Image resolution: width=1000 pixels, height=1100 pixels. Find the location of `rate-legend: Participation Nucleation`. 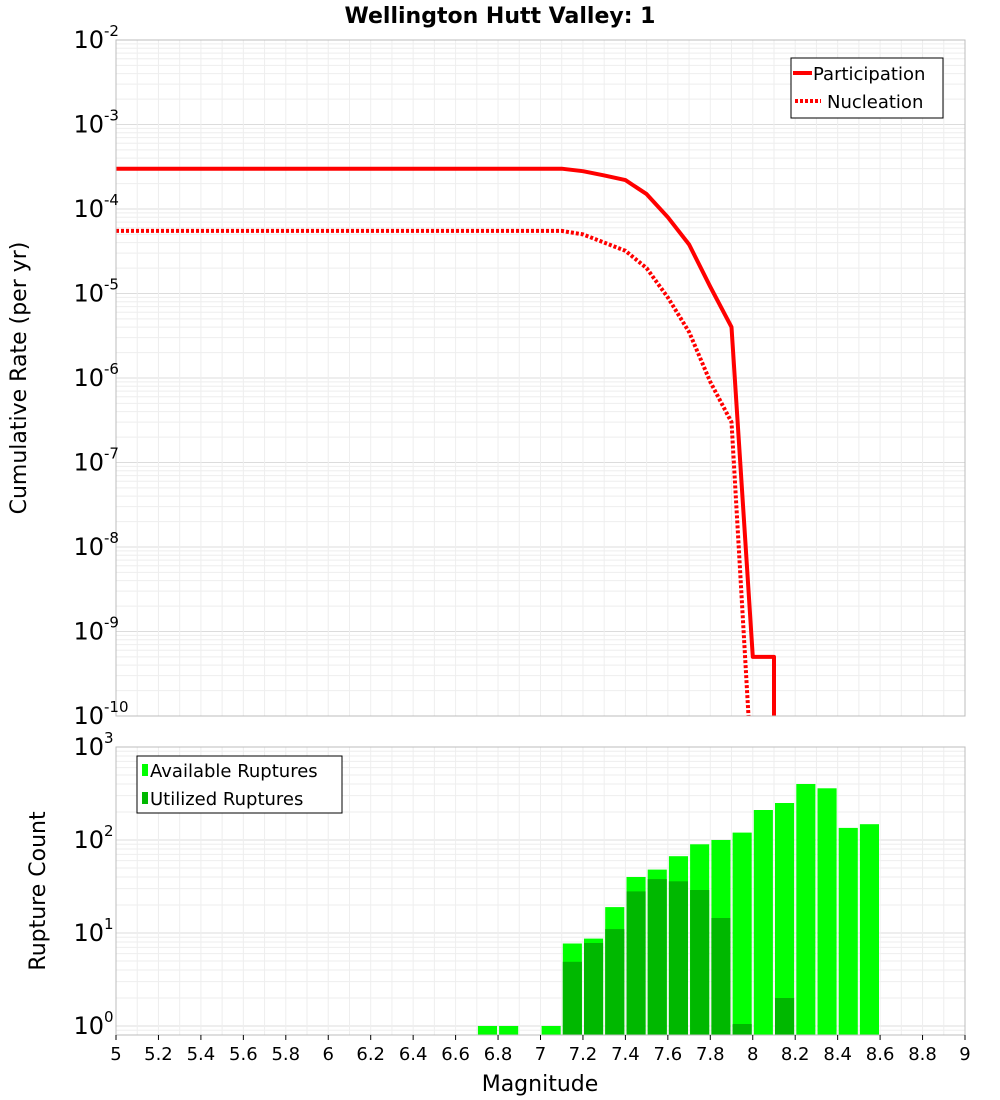

rate-legend: Participation Nucleation is located at coordinates (867, 88).